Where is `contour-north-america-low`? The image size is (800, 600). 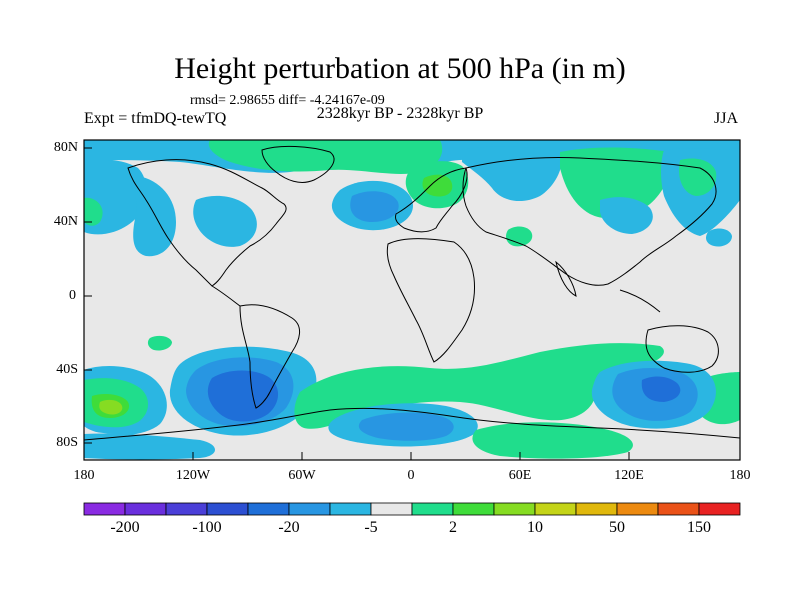
contour-north-america-low is located at coordinates (225, 221).